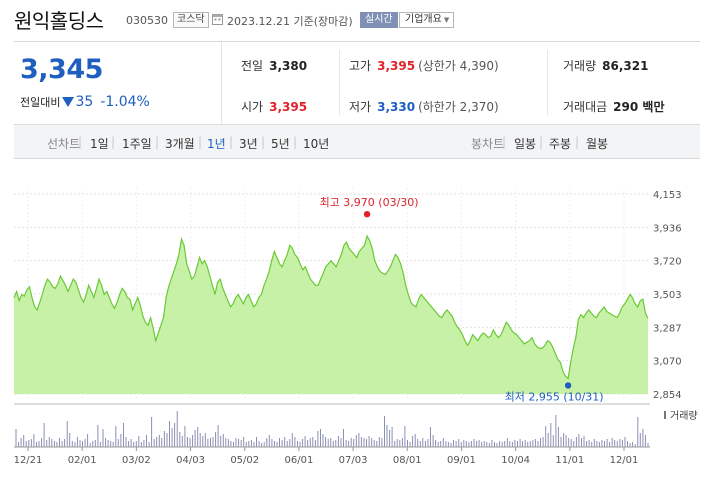 This screenshot has height=487, width=714. What do you see at coordinates (360, 107) in the screenshot?
I see `low-label: 저가` at bounding box center [360, 107].